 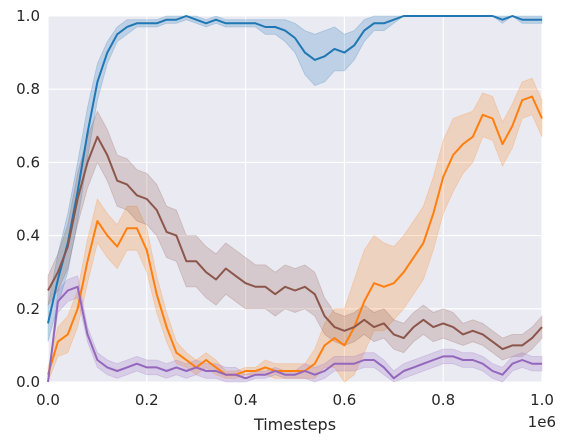 I want to click on x-tick-label: 0.4, so click(x=246, y=400).